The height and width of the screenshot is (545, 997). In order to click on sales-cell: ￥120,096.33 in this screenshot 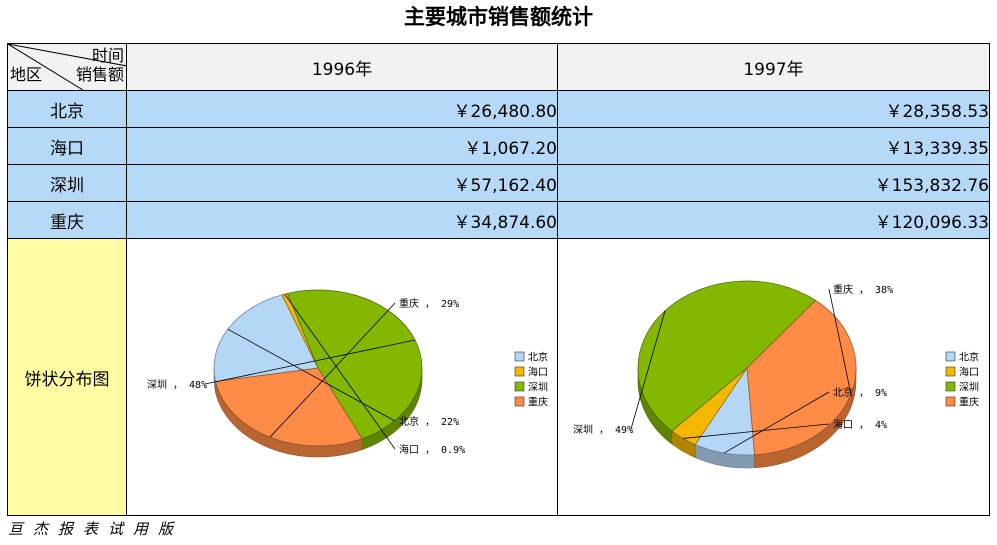, I will do `click(773, 220)`.